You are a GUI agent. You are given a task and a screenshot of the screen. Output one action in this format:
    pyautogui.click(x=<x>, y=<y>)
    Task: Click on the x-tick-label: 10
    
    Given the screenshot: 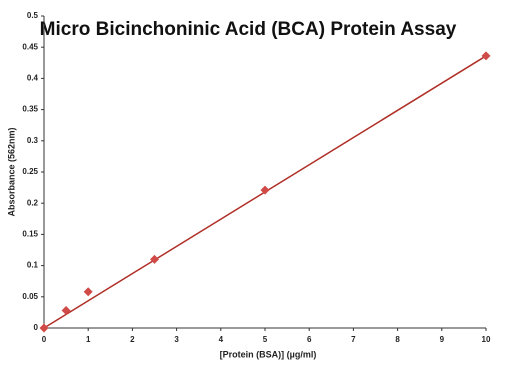 What is the action you would take?
    pyautogui.click(x=486, y=339)
    